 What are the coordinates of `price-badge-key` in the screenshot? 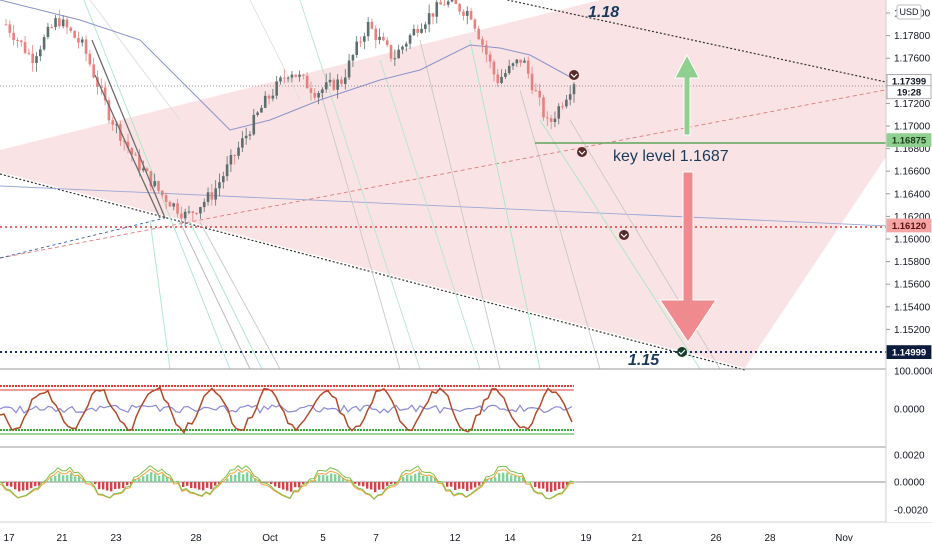 It's located at (909, 140).